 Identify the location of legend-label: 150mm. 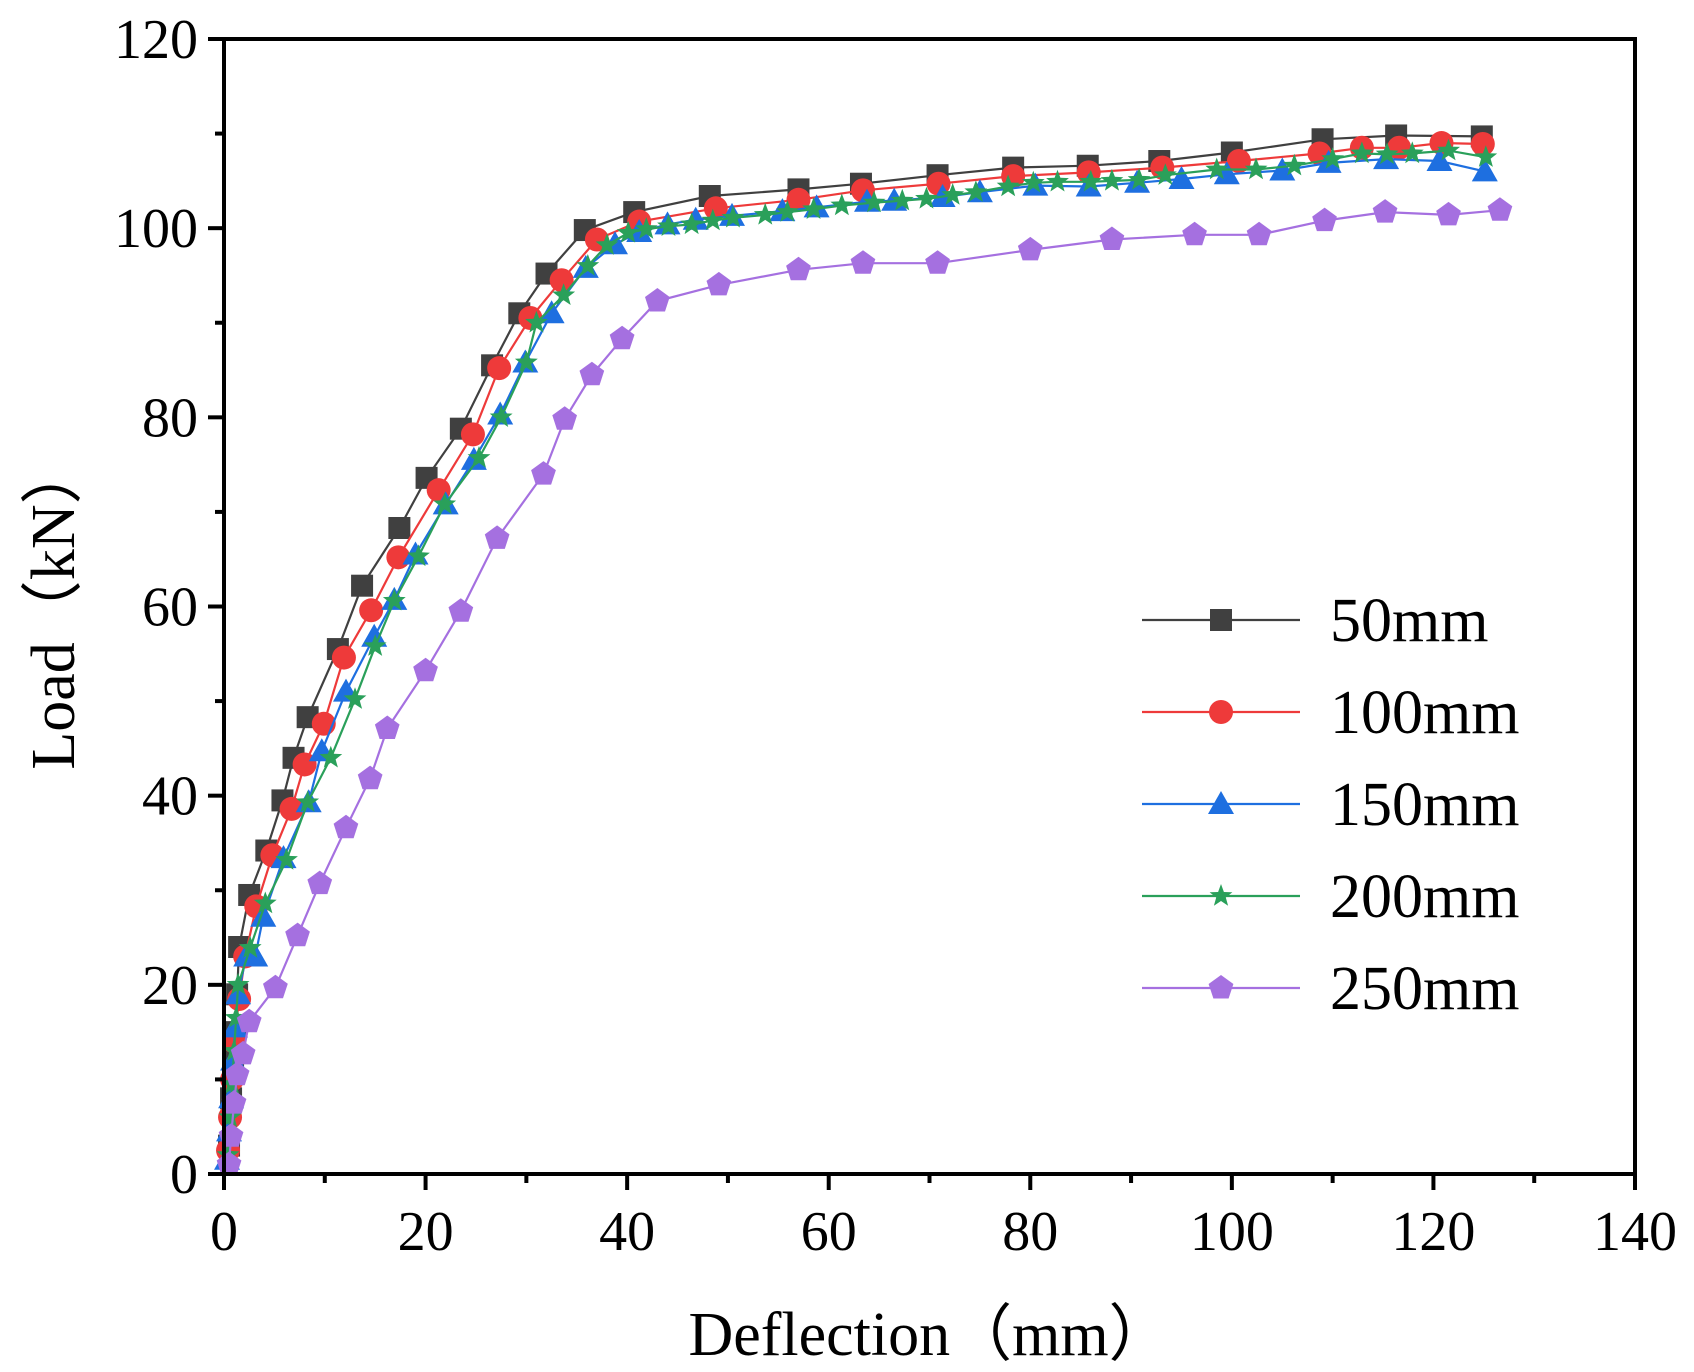
(1424, 805).